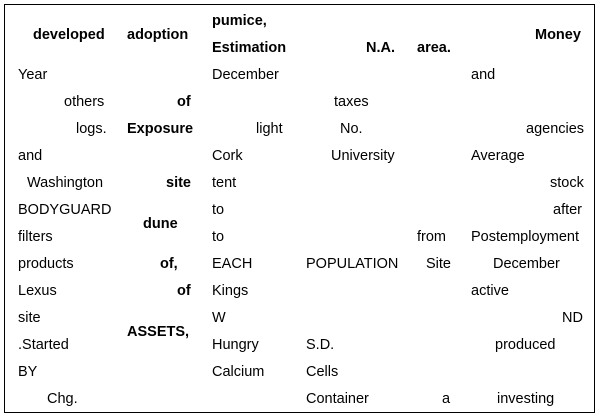 This screenshot has height=419, width=601. What do you see at coordinates (158, 332) in the screenshot?
I see `col-2-cell: ASSETS,` at bounding box center [158, 332].